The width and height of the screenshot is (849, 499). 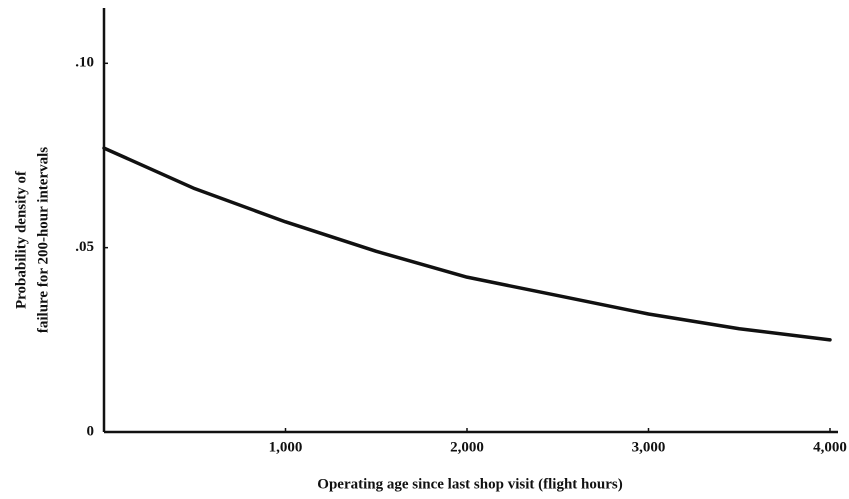 I want to click on x-tick-label: 1,000, so click(x=286, y=447).